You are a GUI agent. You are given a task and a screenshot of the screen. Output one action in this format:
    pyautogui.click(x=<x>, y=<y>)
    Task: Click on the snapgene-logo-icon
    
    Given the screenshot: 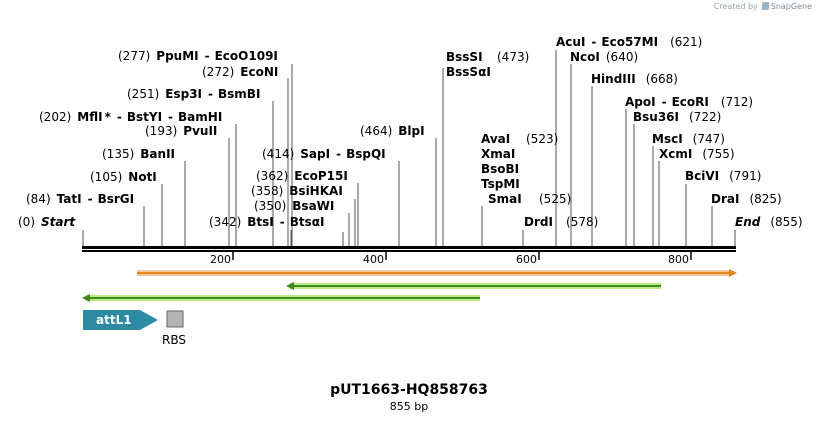 What is the action you would take?
    pyautogui.click(x=765, y=6)
    